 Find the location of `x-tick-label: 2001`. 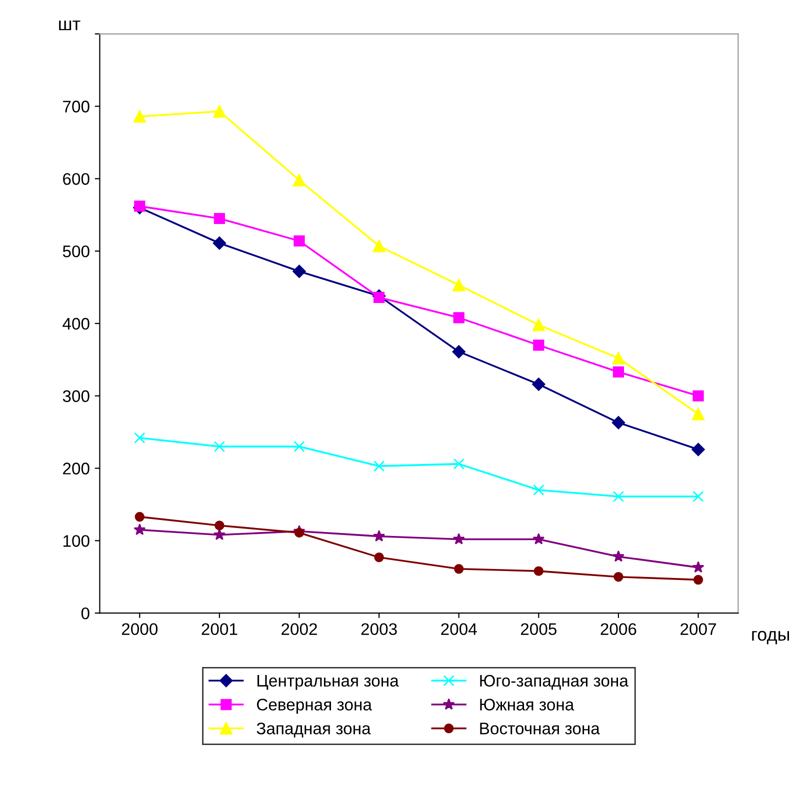

x-tick-label: 2001 is located at coordinates (220, 629).